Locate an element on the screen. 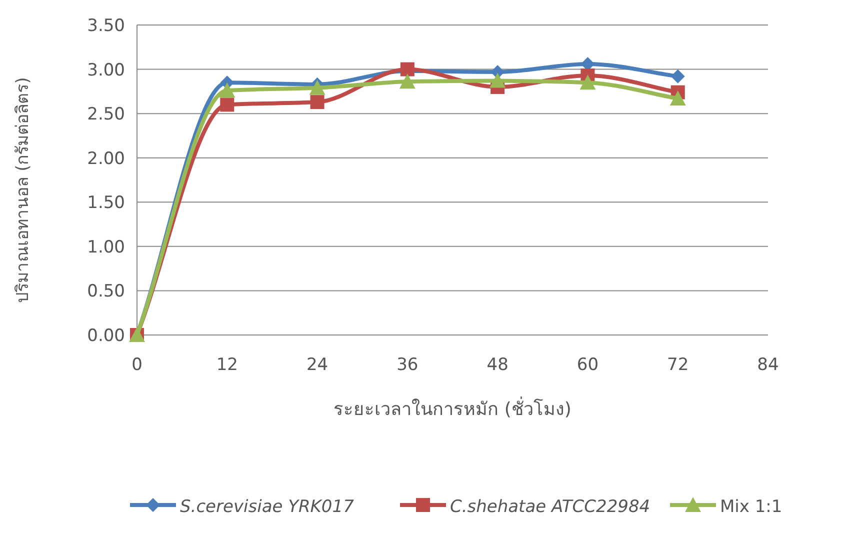  x-tick-label: 84 is located at coordinates (768, 365).